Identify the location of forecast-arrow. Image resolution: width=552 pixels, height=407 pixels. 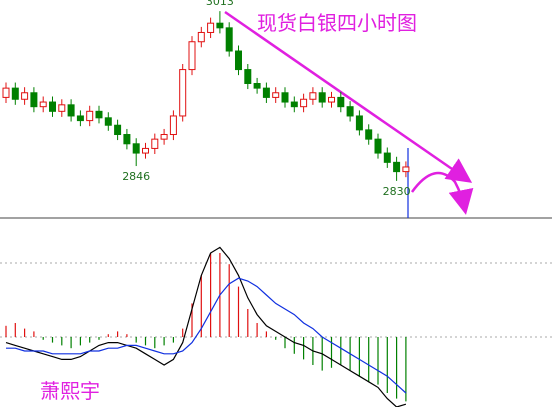
(442, 193).